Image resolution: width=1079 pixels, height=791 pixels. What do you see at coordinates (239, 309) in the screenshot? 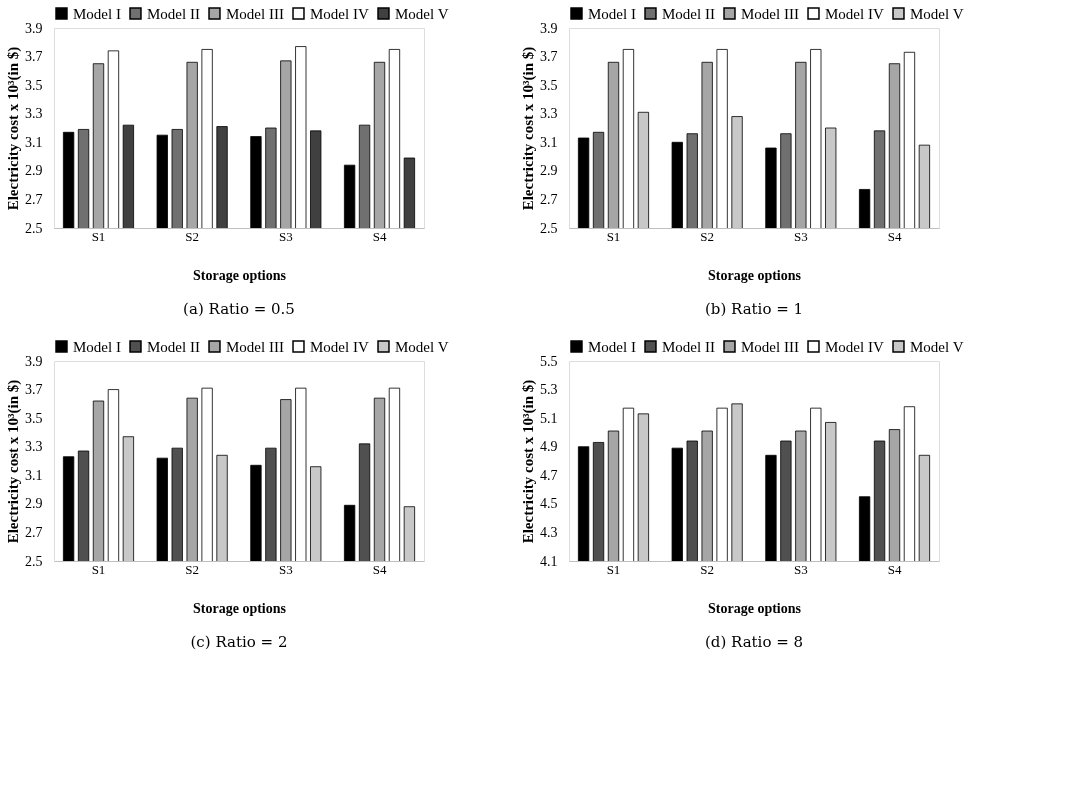
I see `text: (a) Ratio = 0.5` at bounding box center [239, 309].